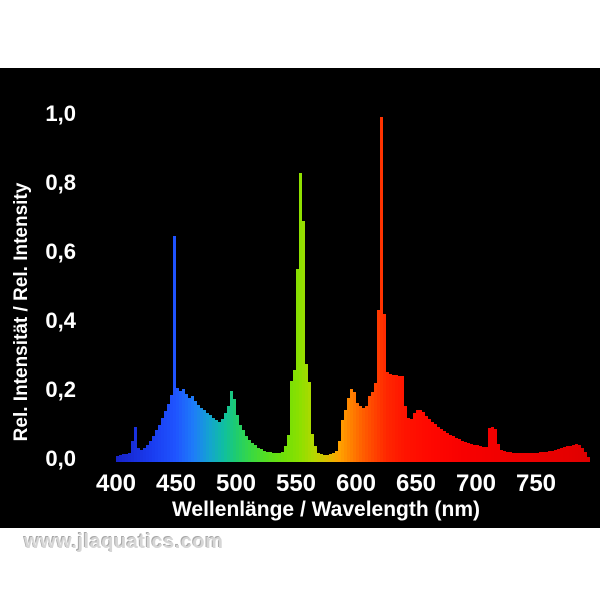 Image resolution: width=600 pixels, height=600 pixels. What do you see at coordinates (326, 509) in the screenshot?
I see `x-axis-title: Wellenlänge / Wavelength (nm)` at bounding box center [326, 509].